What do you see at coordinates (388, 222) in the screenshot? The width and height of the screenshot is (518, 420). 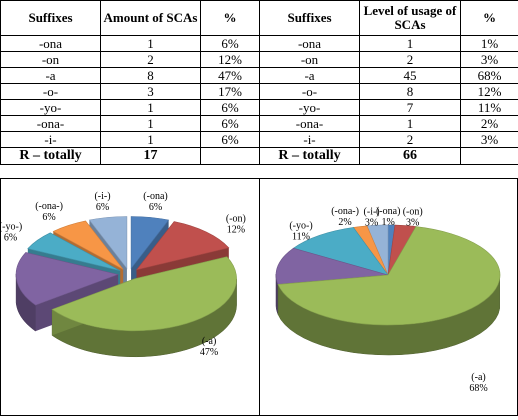 I see `slice-percent-label: 1%` at bounding box center [388, 222].